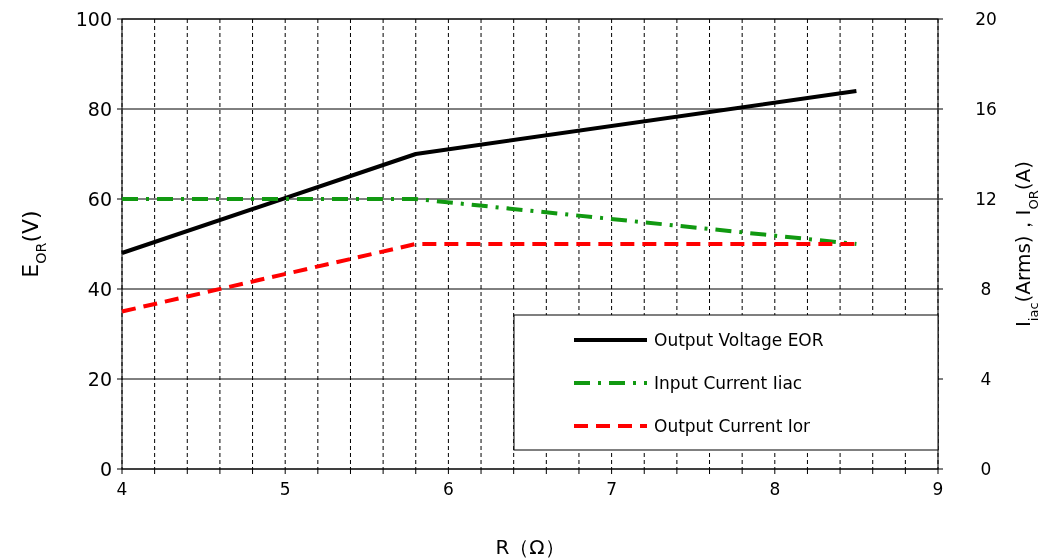 The height and width of the screenshot is (560, 1051). Describe the element at coordinates (612, 489) in the screenshot. I see `x-tick-label: 7` at that location.